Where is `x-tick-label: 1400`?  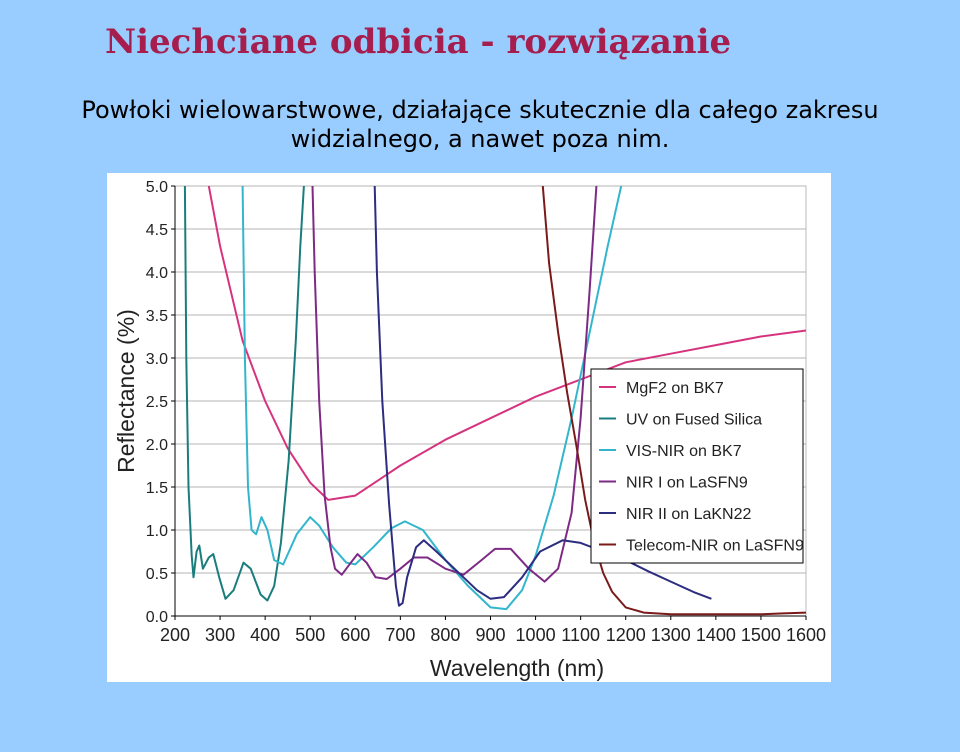 x-tick-label: 1400 is located at coordinates (716, 635).